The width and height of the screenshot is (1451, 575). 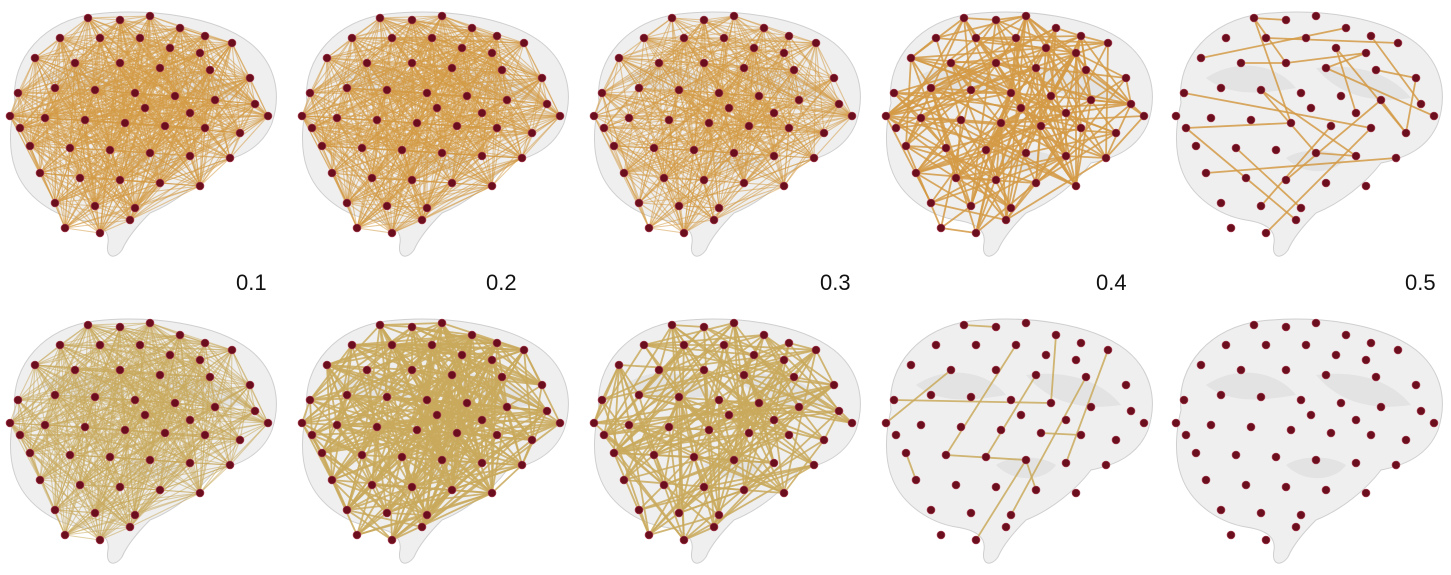 I want to click on node-group, so click(x=1305, y=431).